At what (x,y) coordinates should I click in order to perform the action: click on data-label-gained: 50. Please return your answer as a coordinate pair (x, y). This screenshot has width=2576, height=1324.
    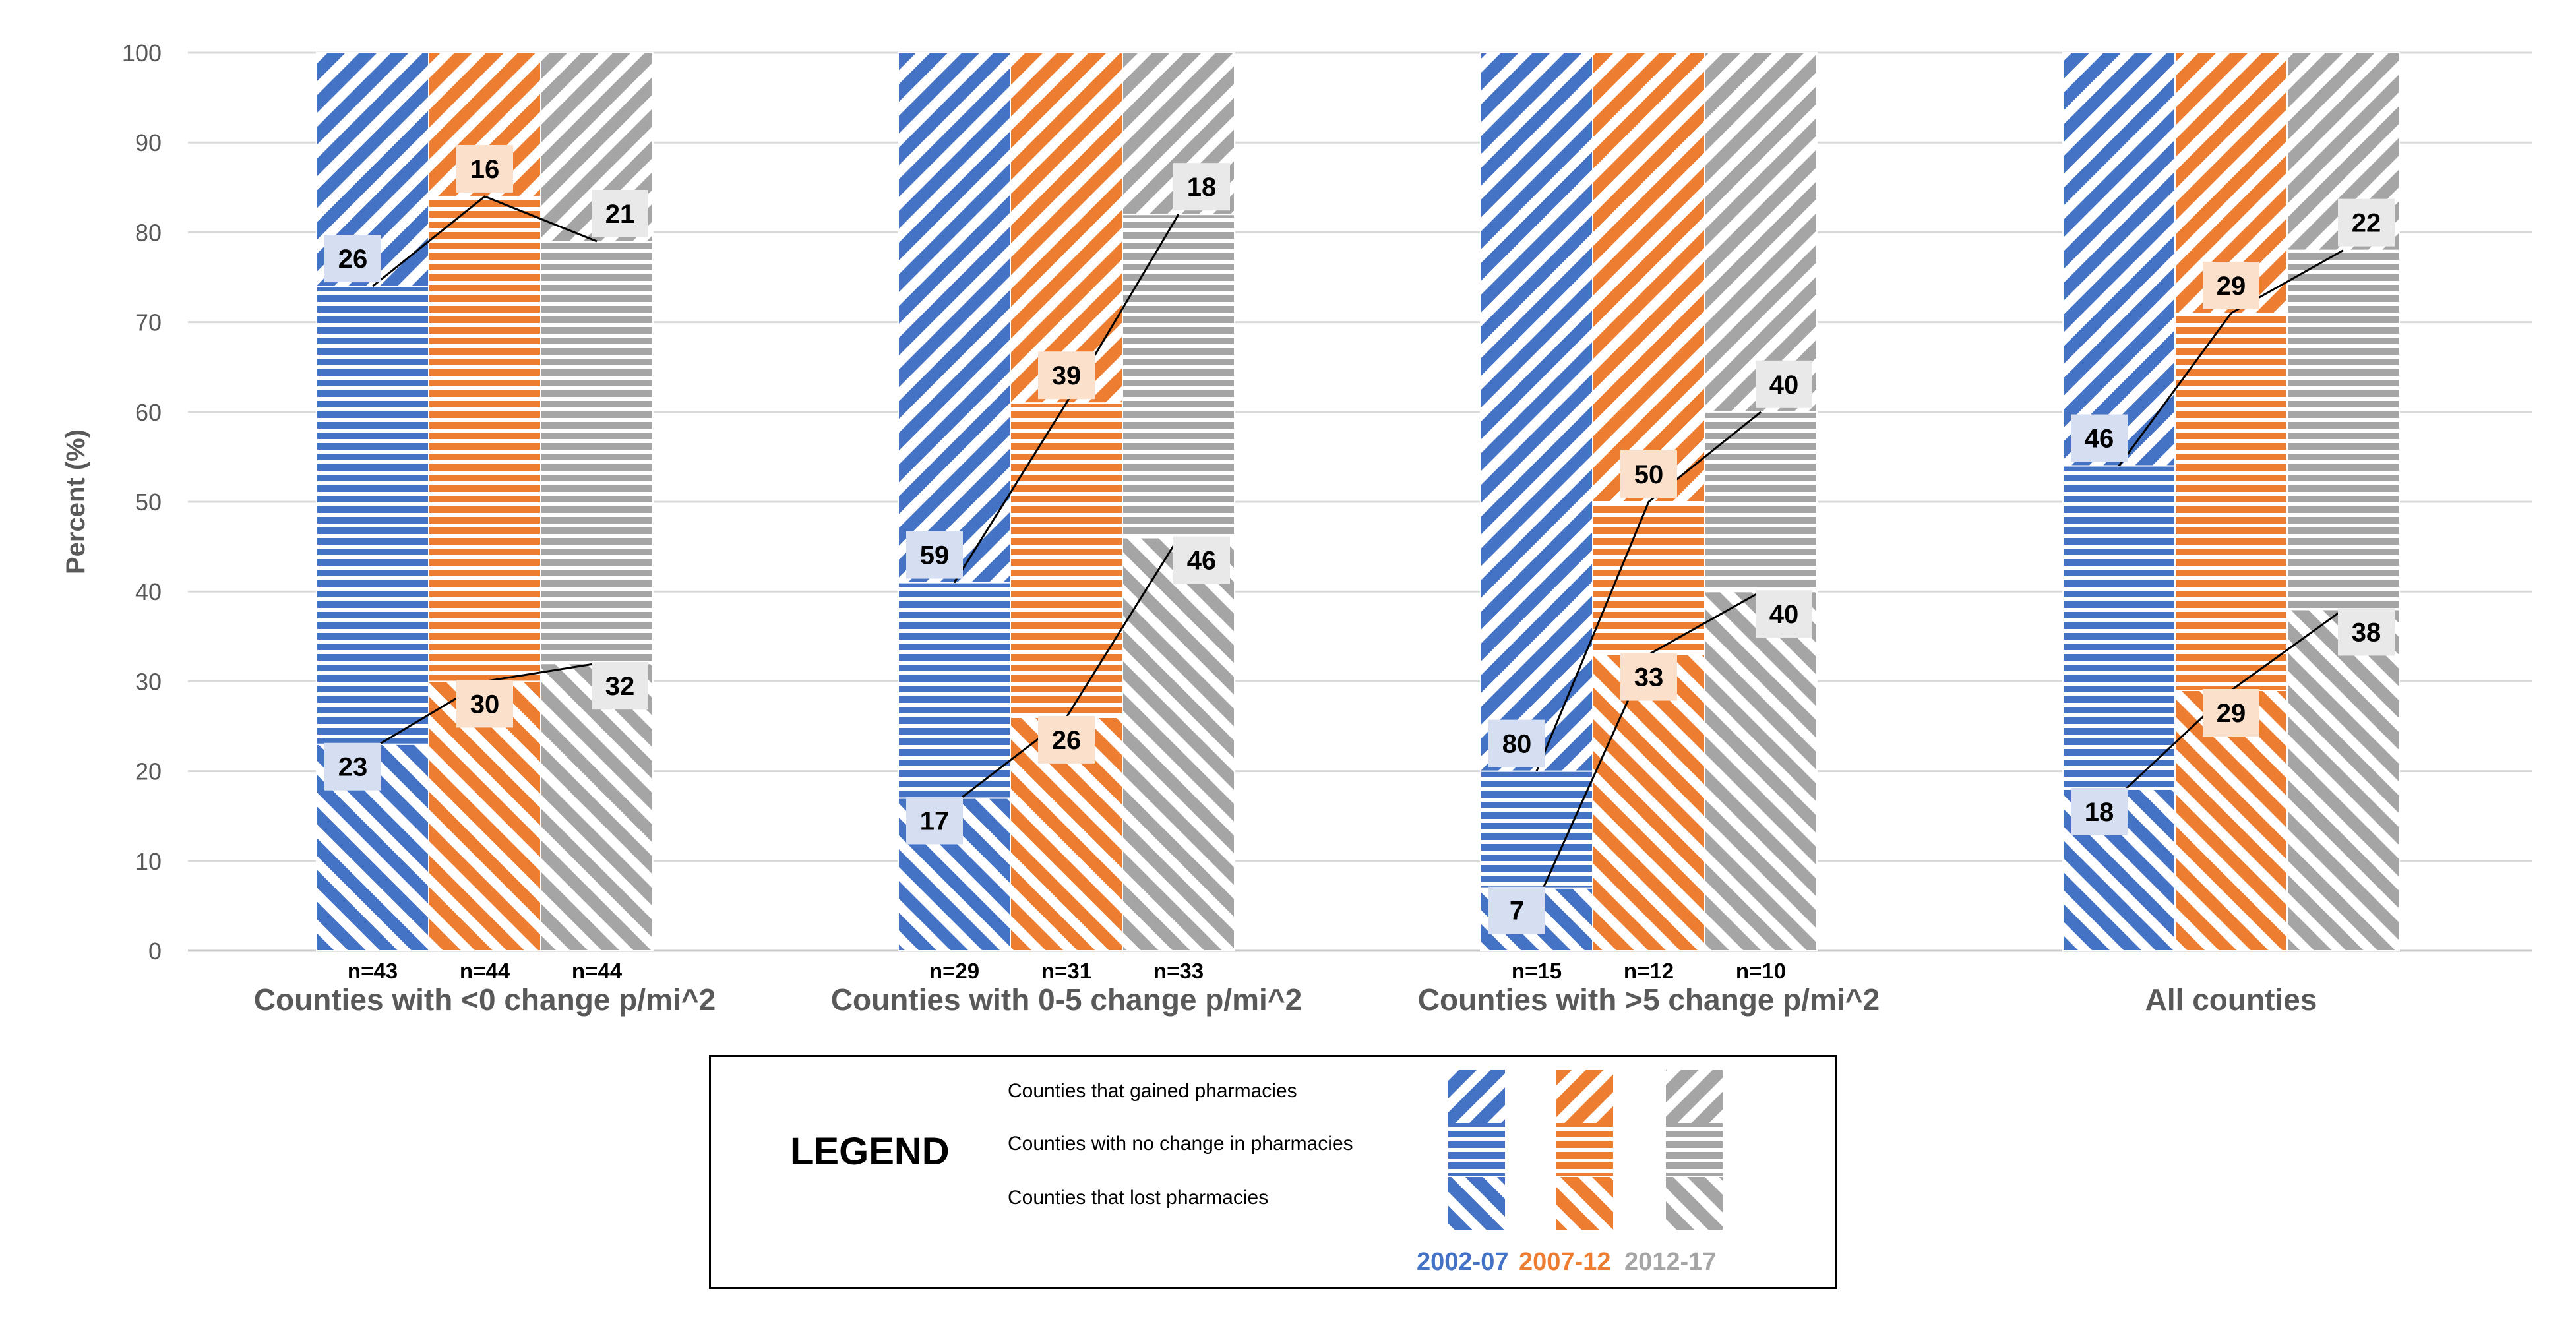
    Looking at the image, I should click on (1649, 474).